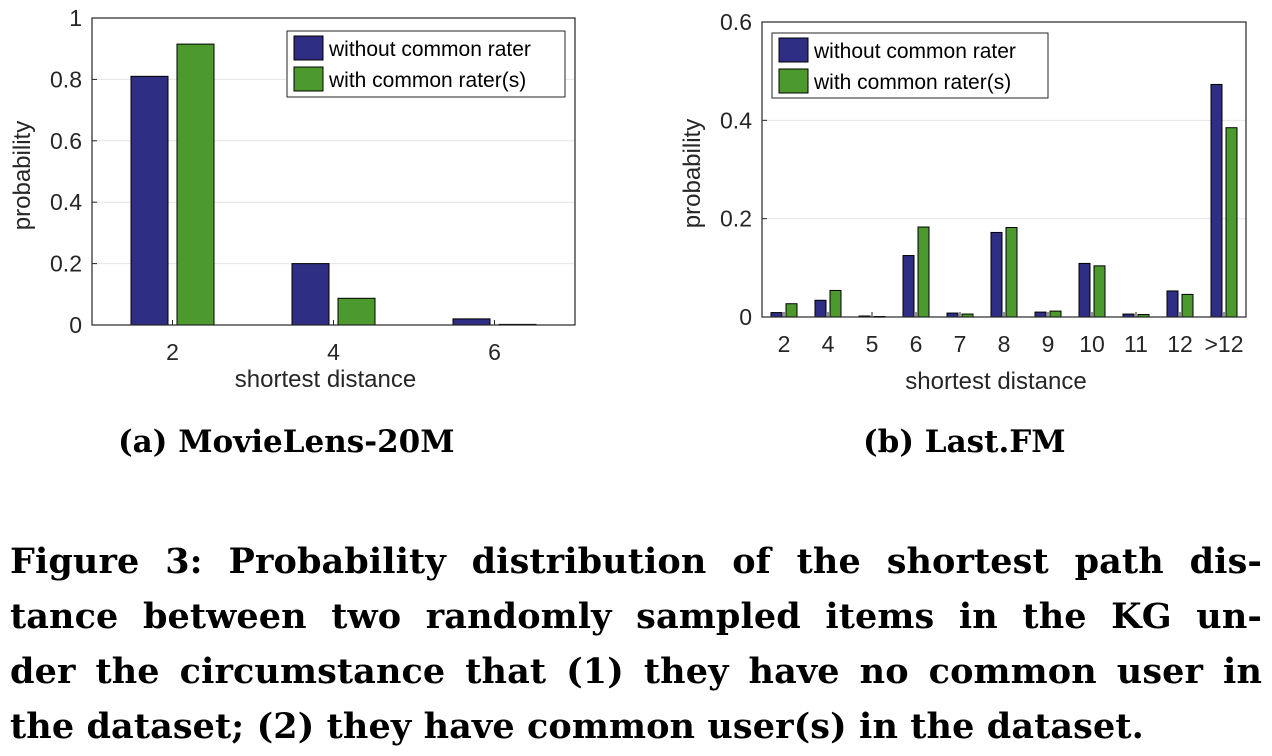  I want to click on x-tick-label: 11, so click(1136, 344).